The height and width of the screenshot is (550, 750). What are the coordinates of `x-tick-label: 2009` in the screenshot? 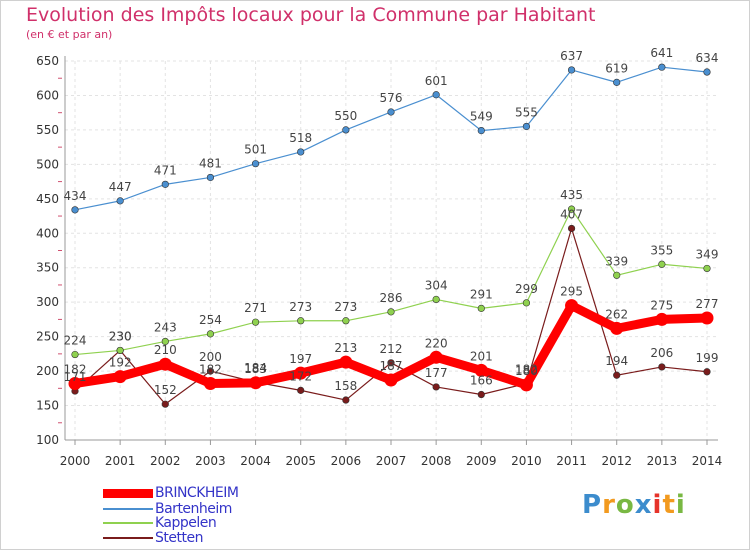 It's located at (481, 461).